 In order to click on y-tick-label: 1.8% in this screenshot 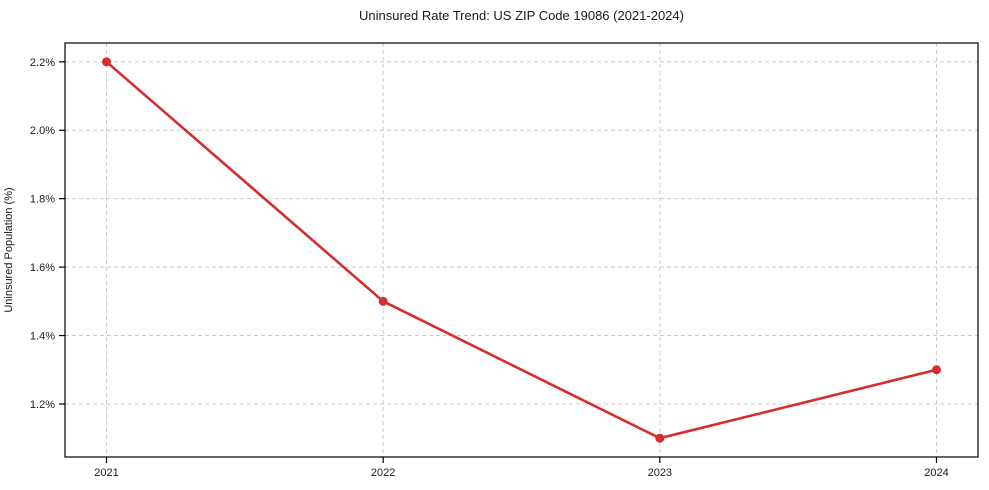, I will do `click(42, 200)`.